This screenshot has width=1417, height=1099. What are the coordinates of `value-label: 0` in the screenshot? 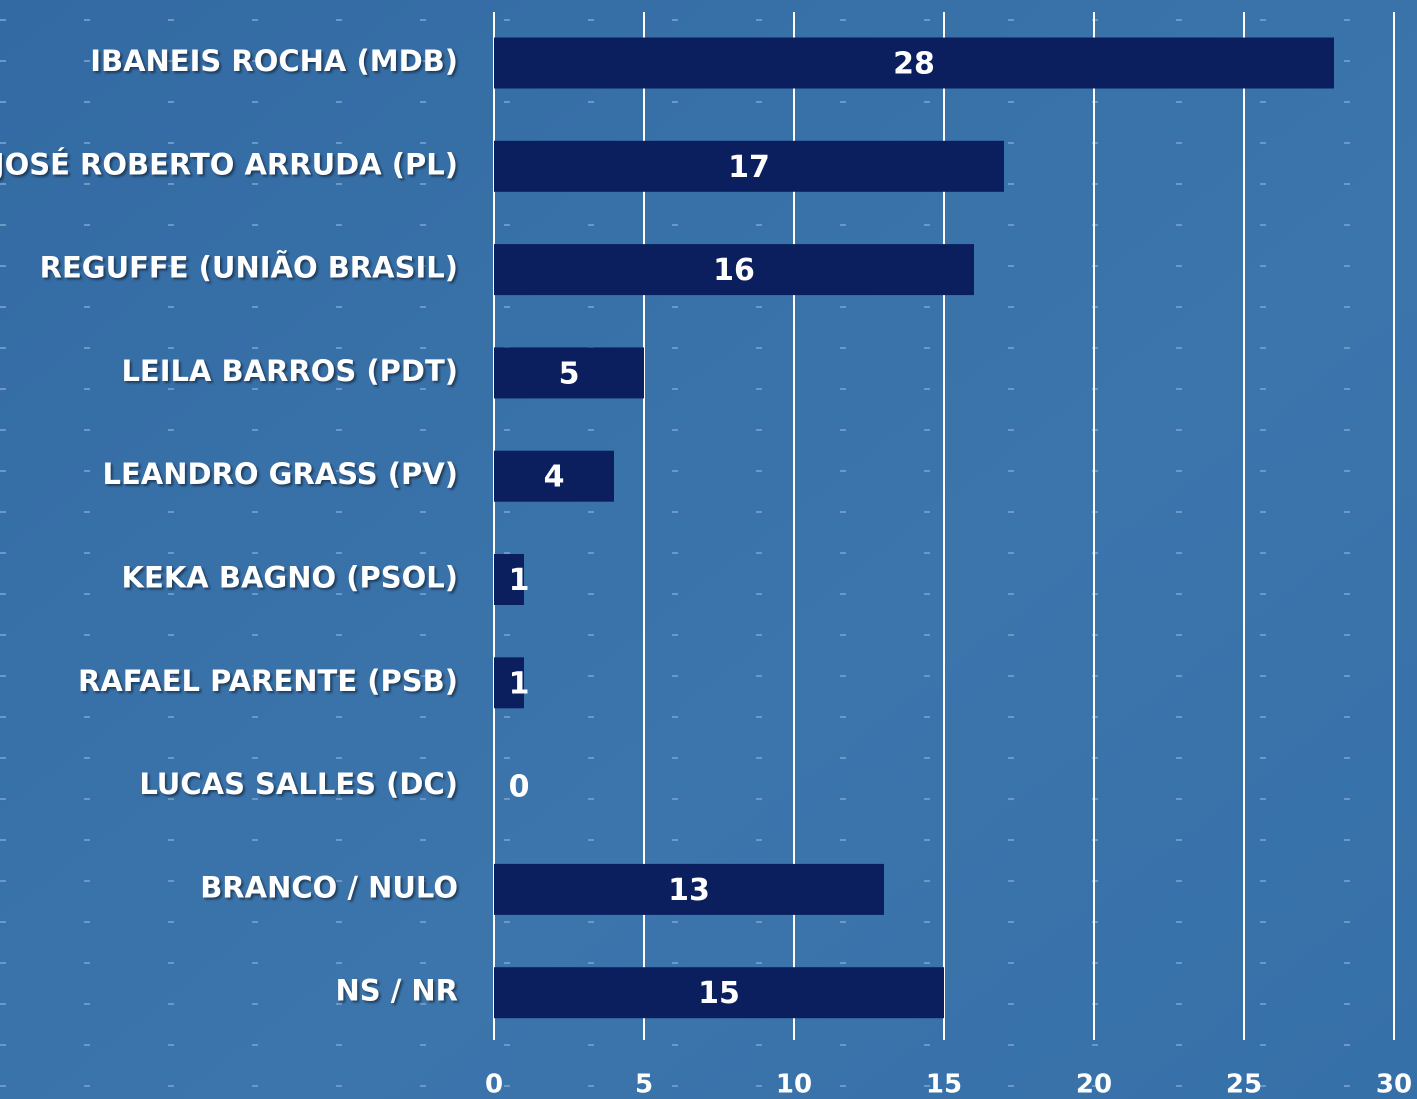 It's located at (519, 787).